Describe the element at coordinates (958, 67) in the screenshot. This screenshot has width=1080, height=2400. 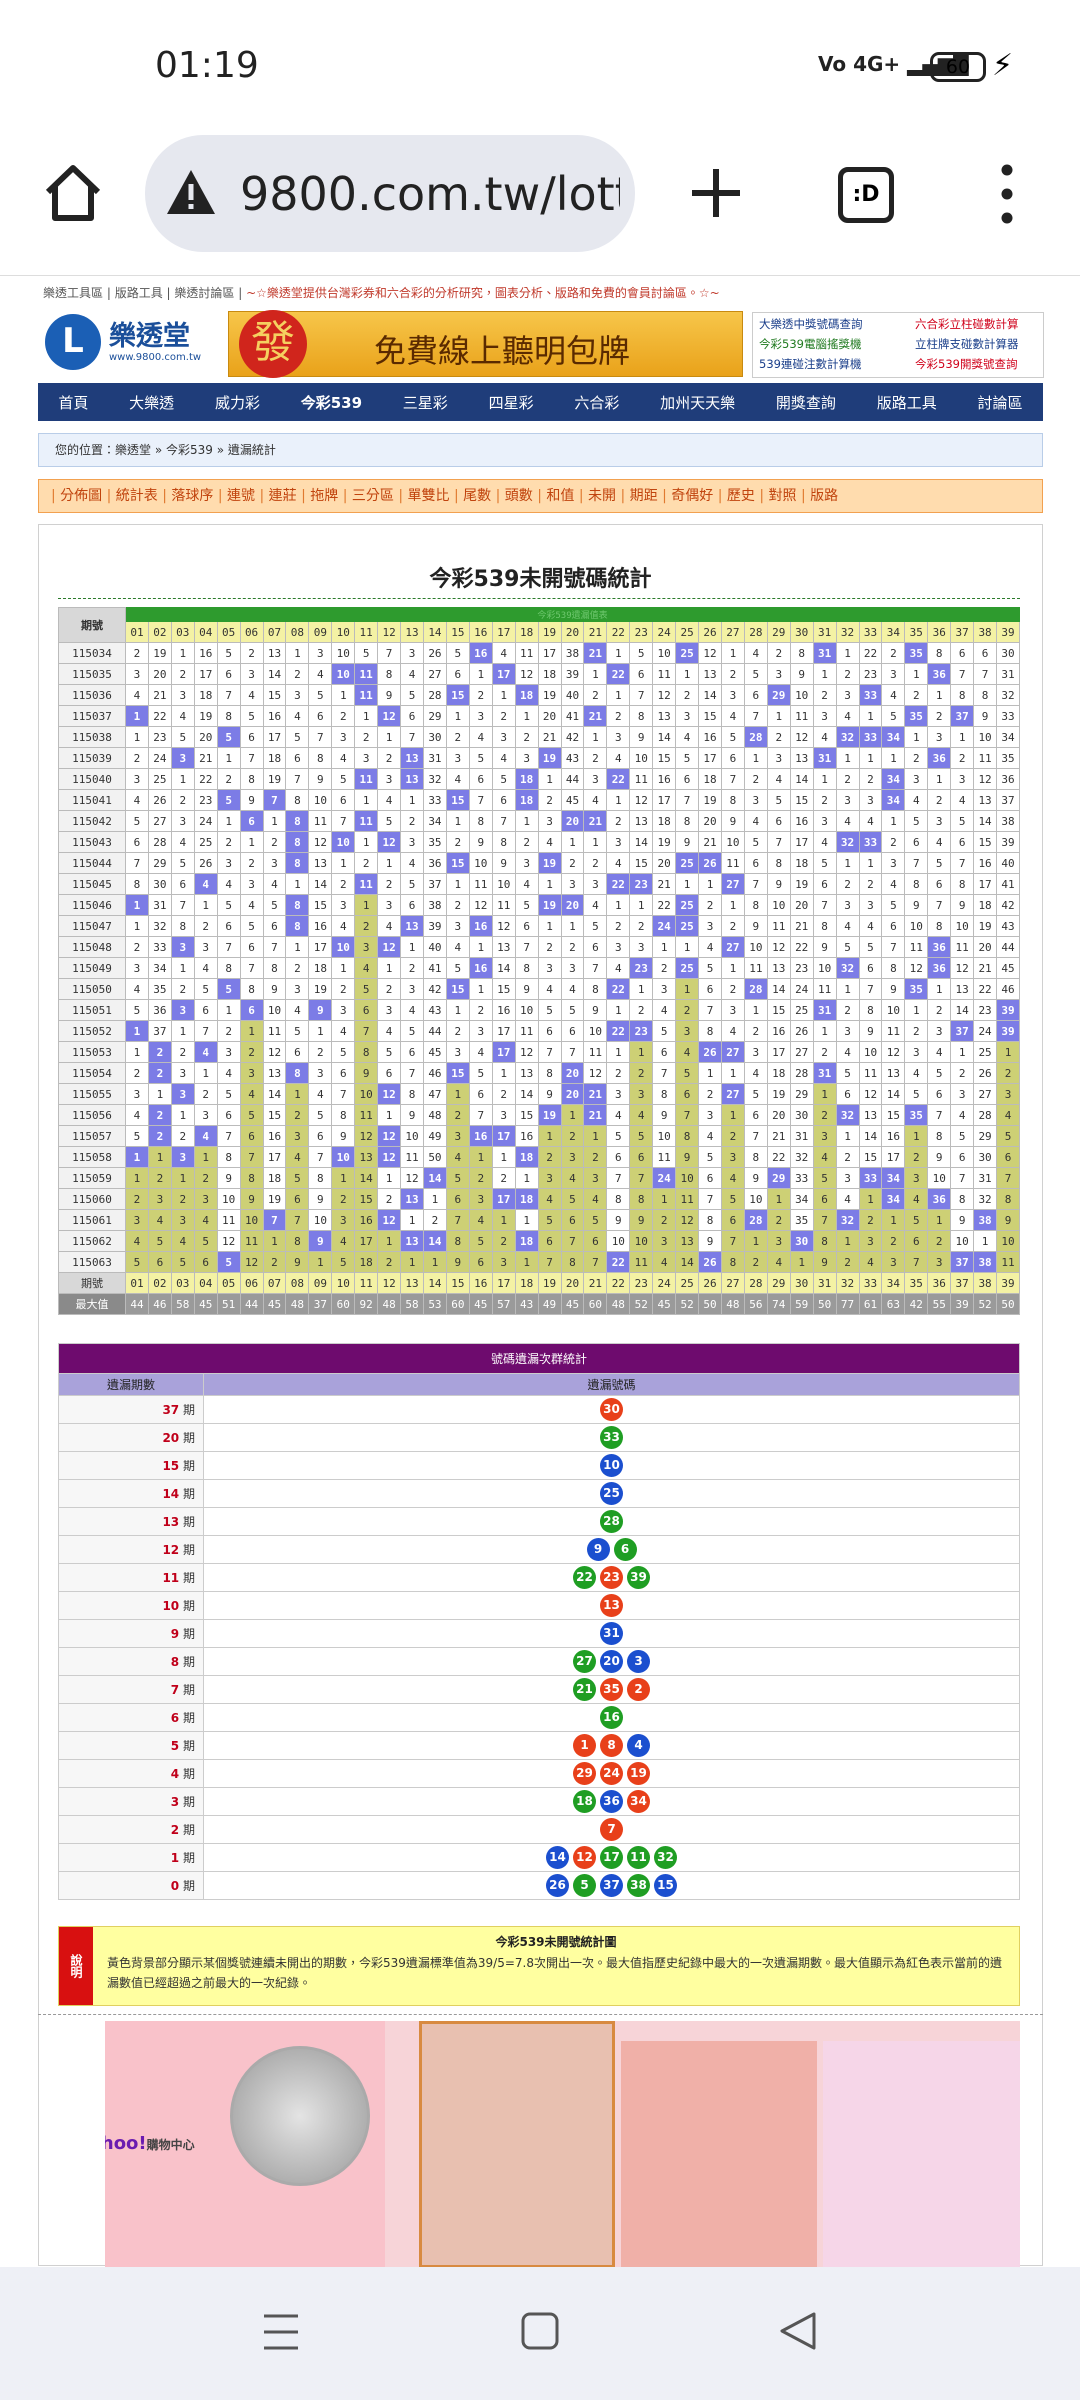
I see `battery: 60` at that location.